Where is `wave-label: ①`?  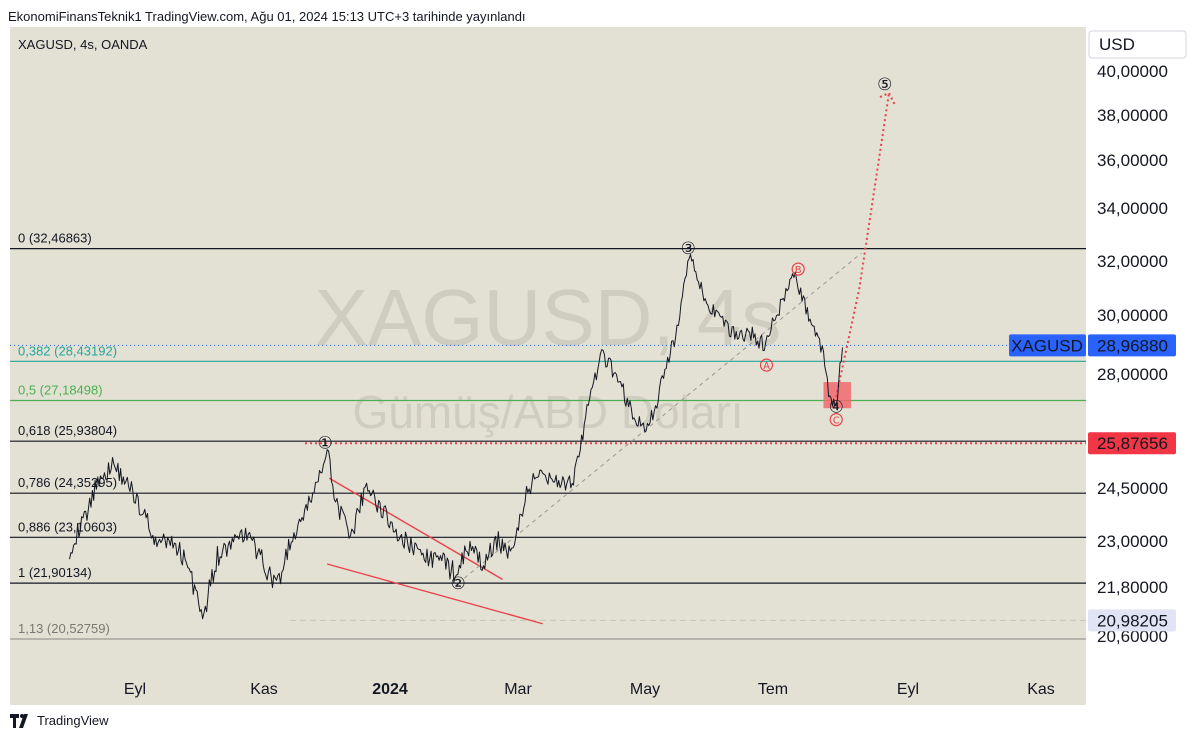
wave-label: ① is located at coordinates (324, 443).